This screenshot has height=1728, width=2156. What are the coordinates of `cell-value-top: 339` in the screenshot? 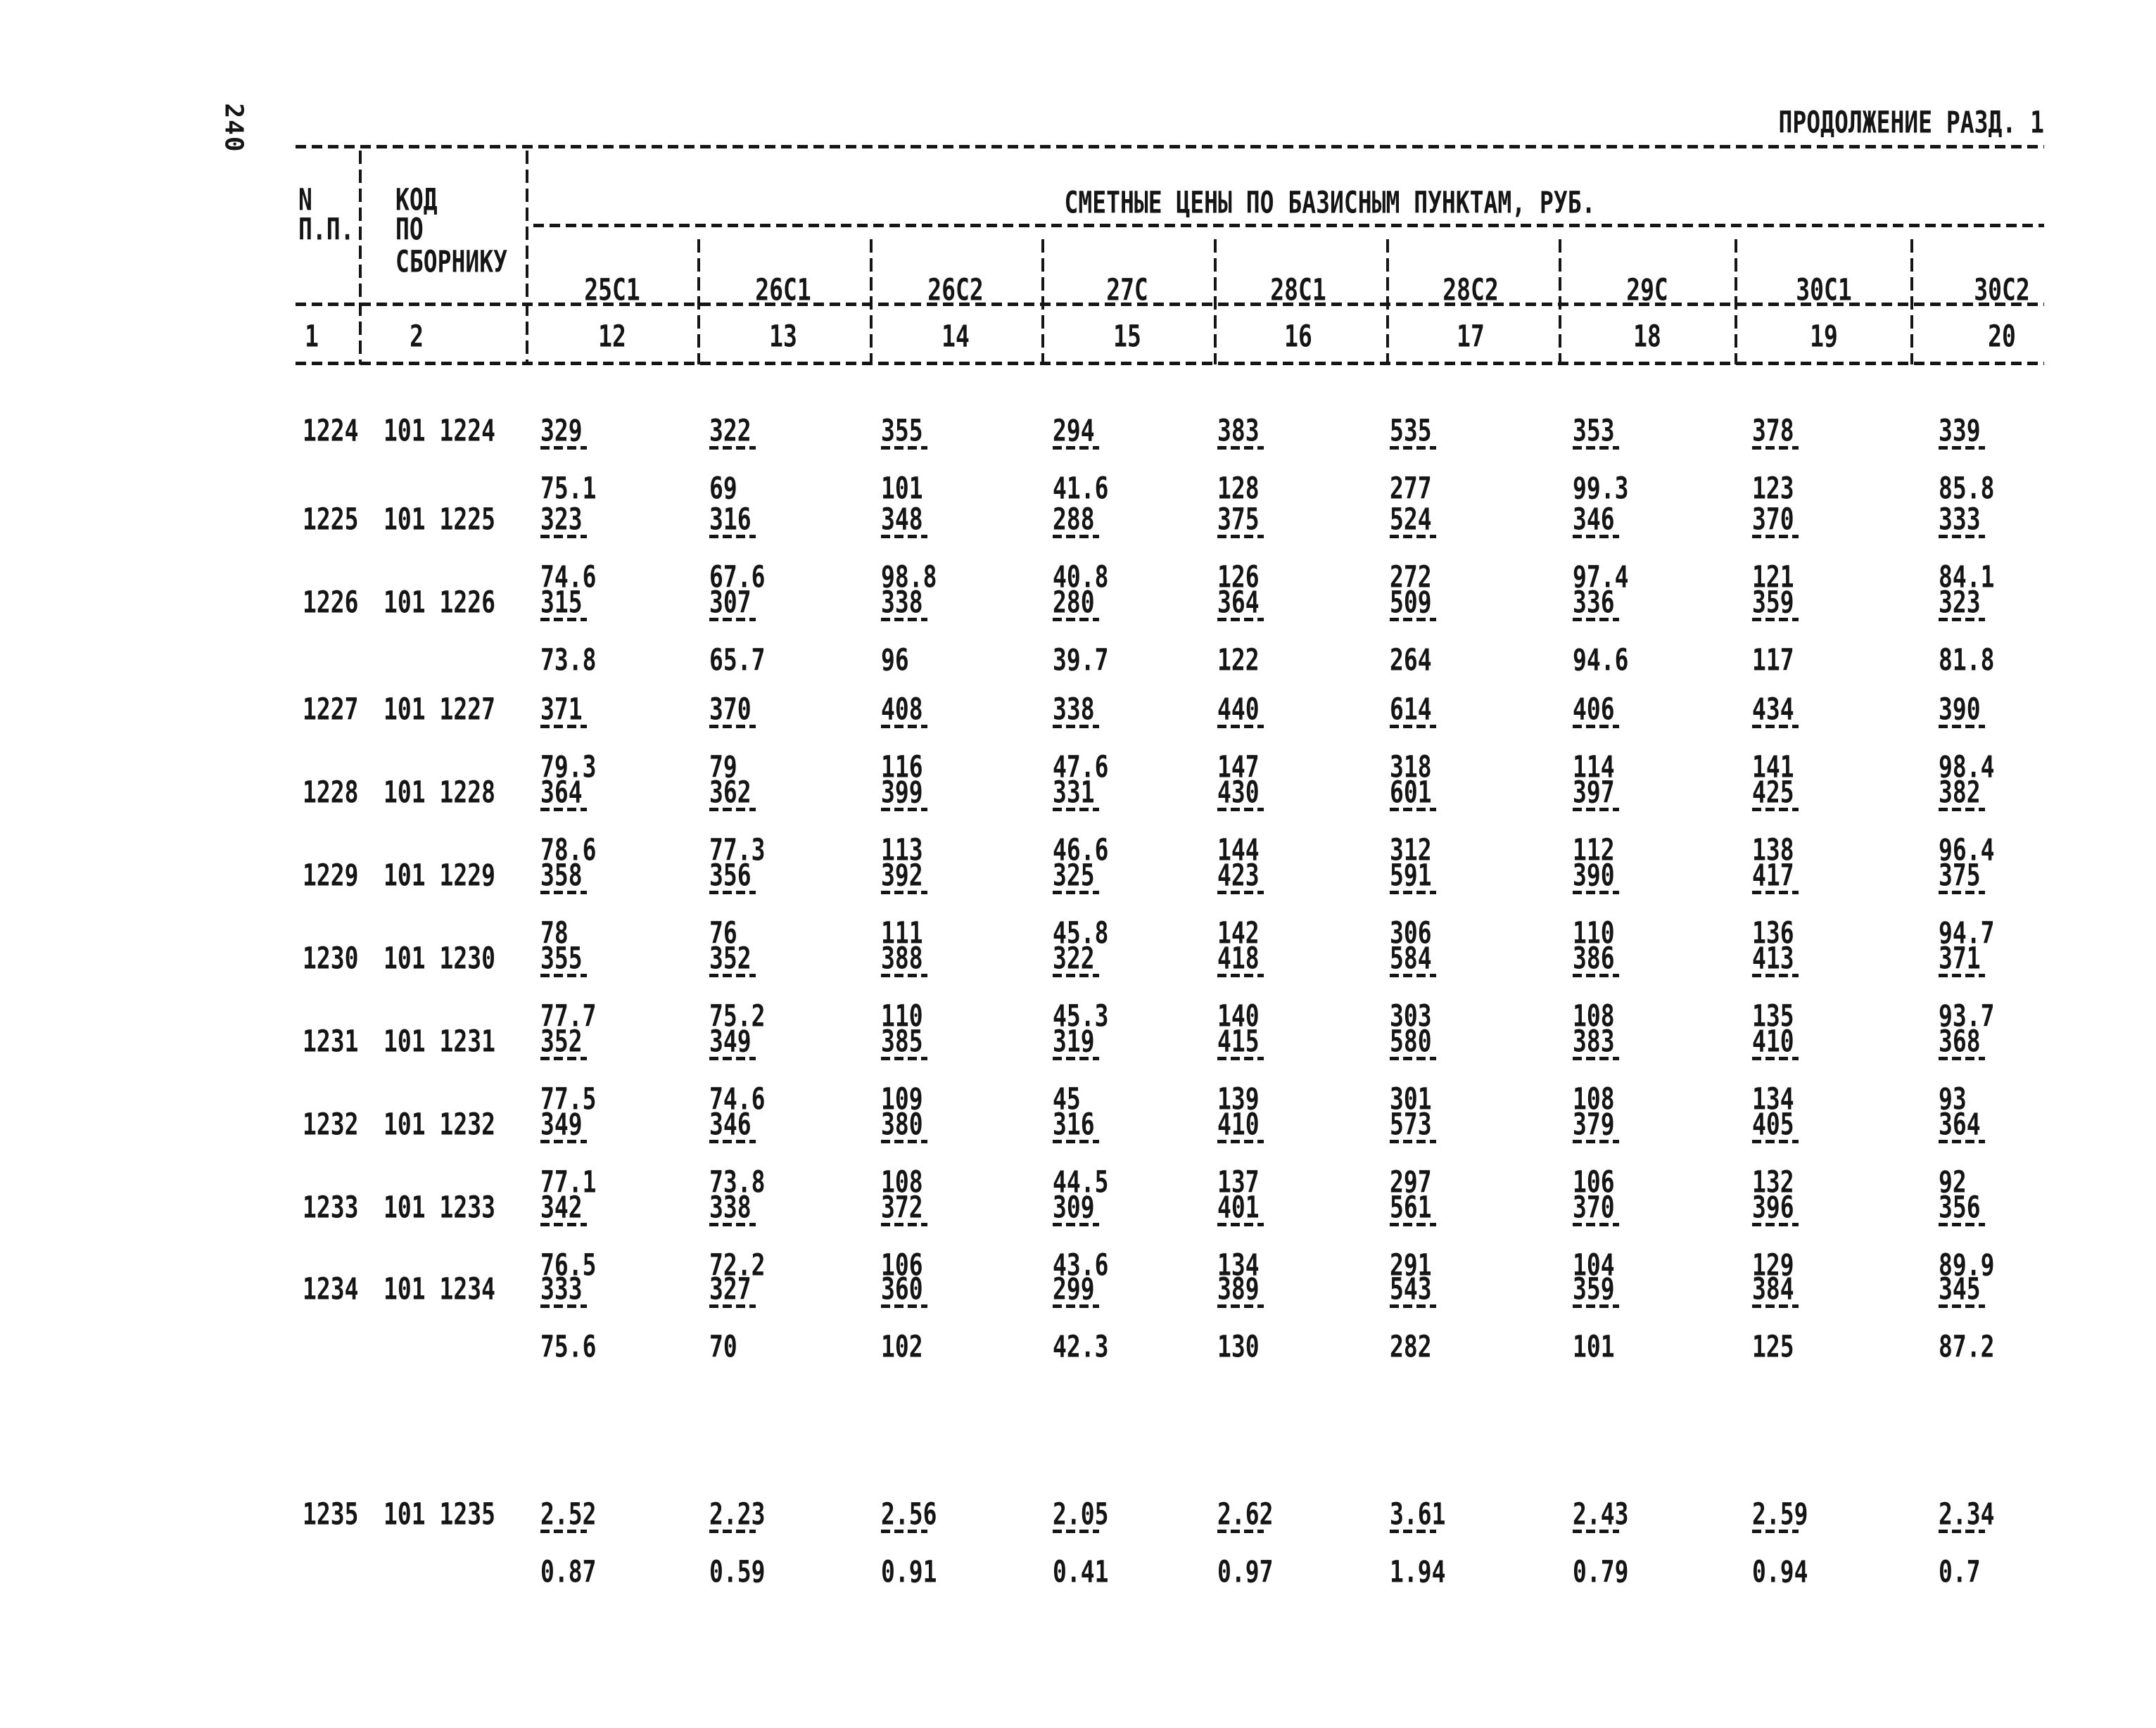 It's located at (1960, 430).